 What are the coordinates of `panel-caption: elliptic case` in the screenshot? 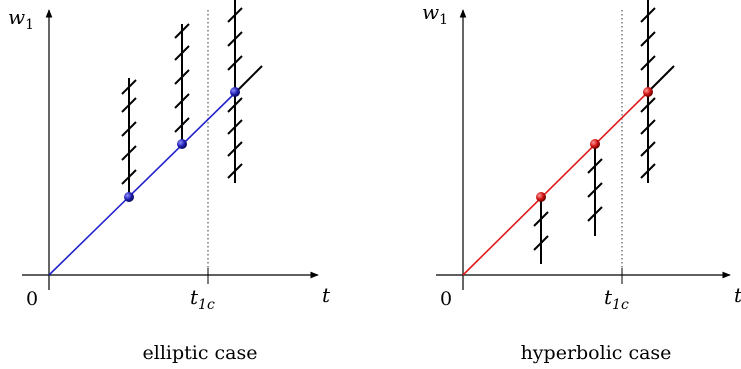 It's located at (200, 353).